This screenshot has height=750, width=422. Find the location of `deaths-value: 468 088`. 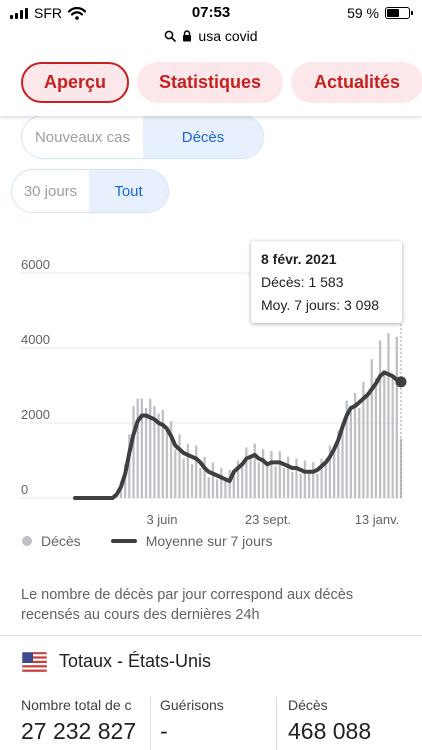

deaths-value: 468 088 is located at coordinates (330, 731).